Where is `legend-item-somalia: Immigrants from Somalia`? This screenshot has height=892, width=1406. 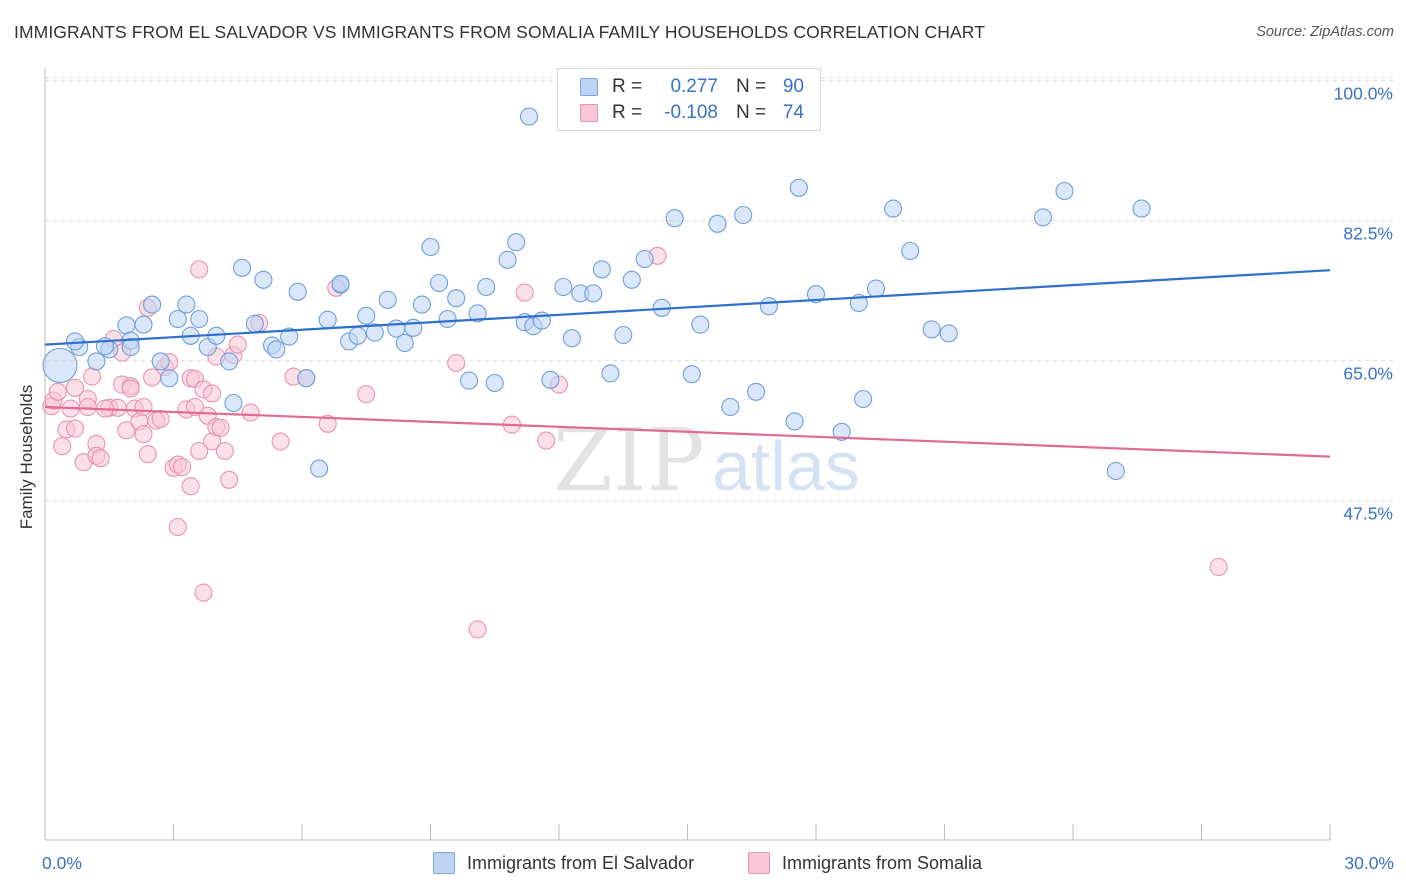
legend-item-somalia: Immigrants from Somalia is located at coordinates (865, 863).